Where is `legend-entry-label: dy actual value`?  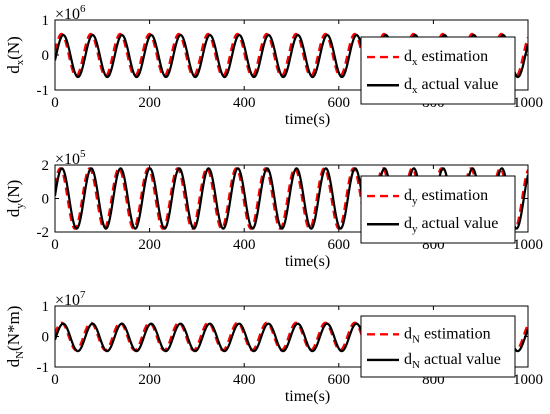 legend-entry-label: dy actual value is located at coordinates (451, 225).